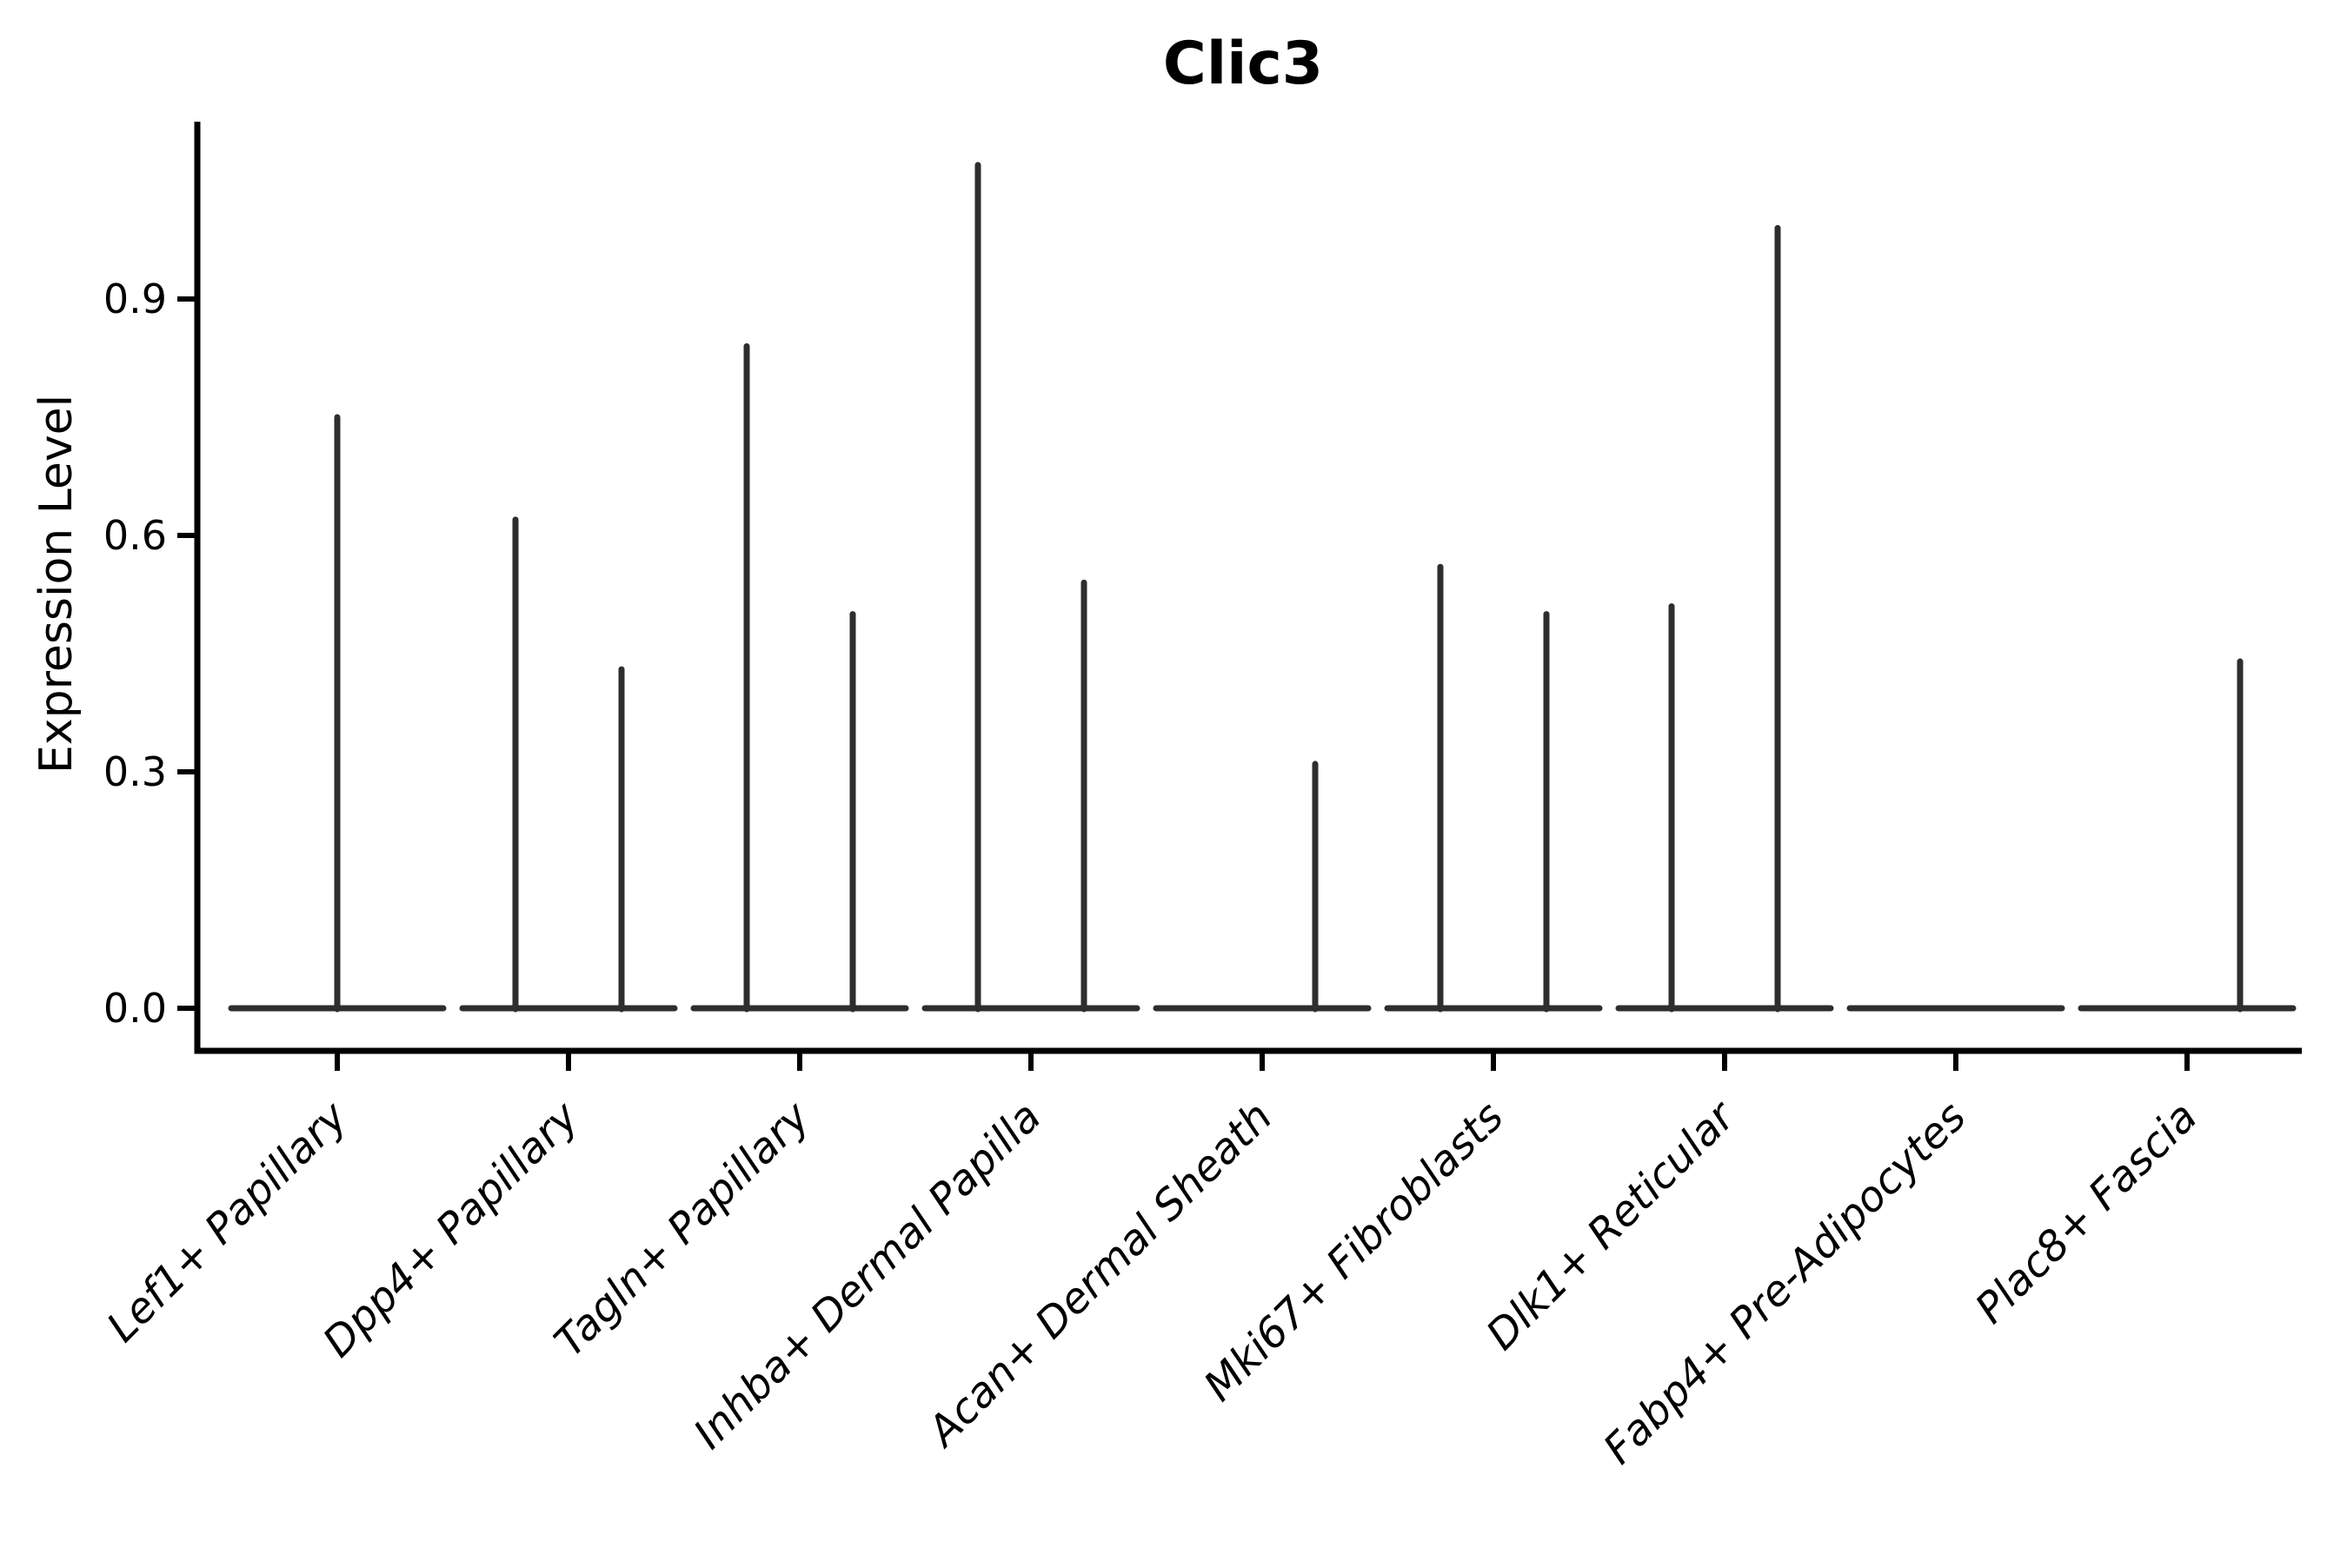 The image size is (2347, 1568). Describe the element at coordinates (1611, 1225) in the screenshot. I see `x-tick-label: Dlk1+ Reticular` at that location.